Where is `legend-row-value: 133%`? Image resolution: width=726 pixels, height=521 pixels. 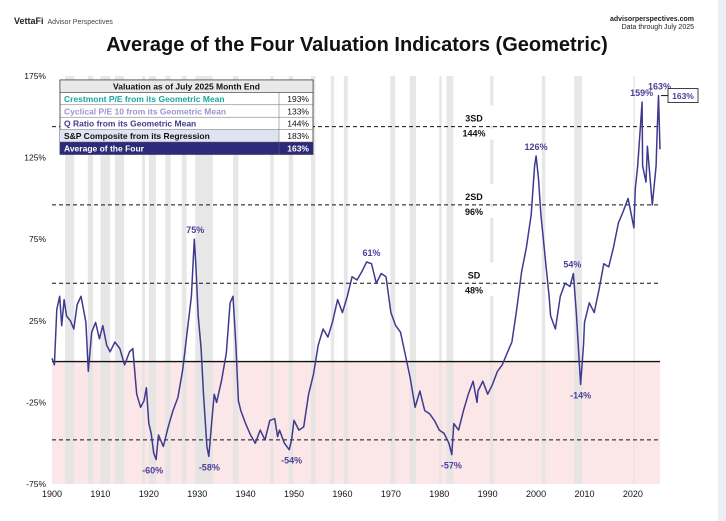 legend-row-value: 133% is located at coordinates (298, 111).